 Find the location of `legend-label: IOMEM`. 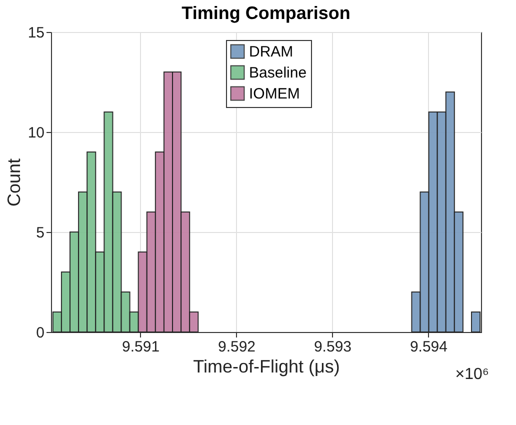

legend-label: IOMEM is located at coordinates (274, 94).